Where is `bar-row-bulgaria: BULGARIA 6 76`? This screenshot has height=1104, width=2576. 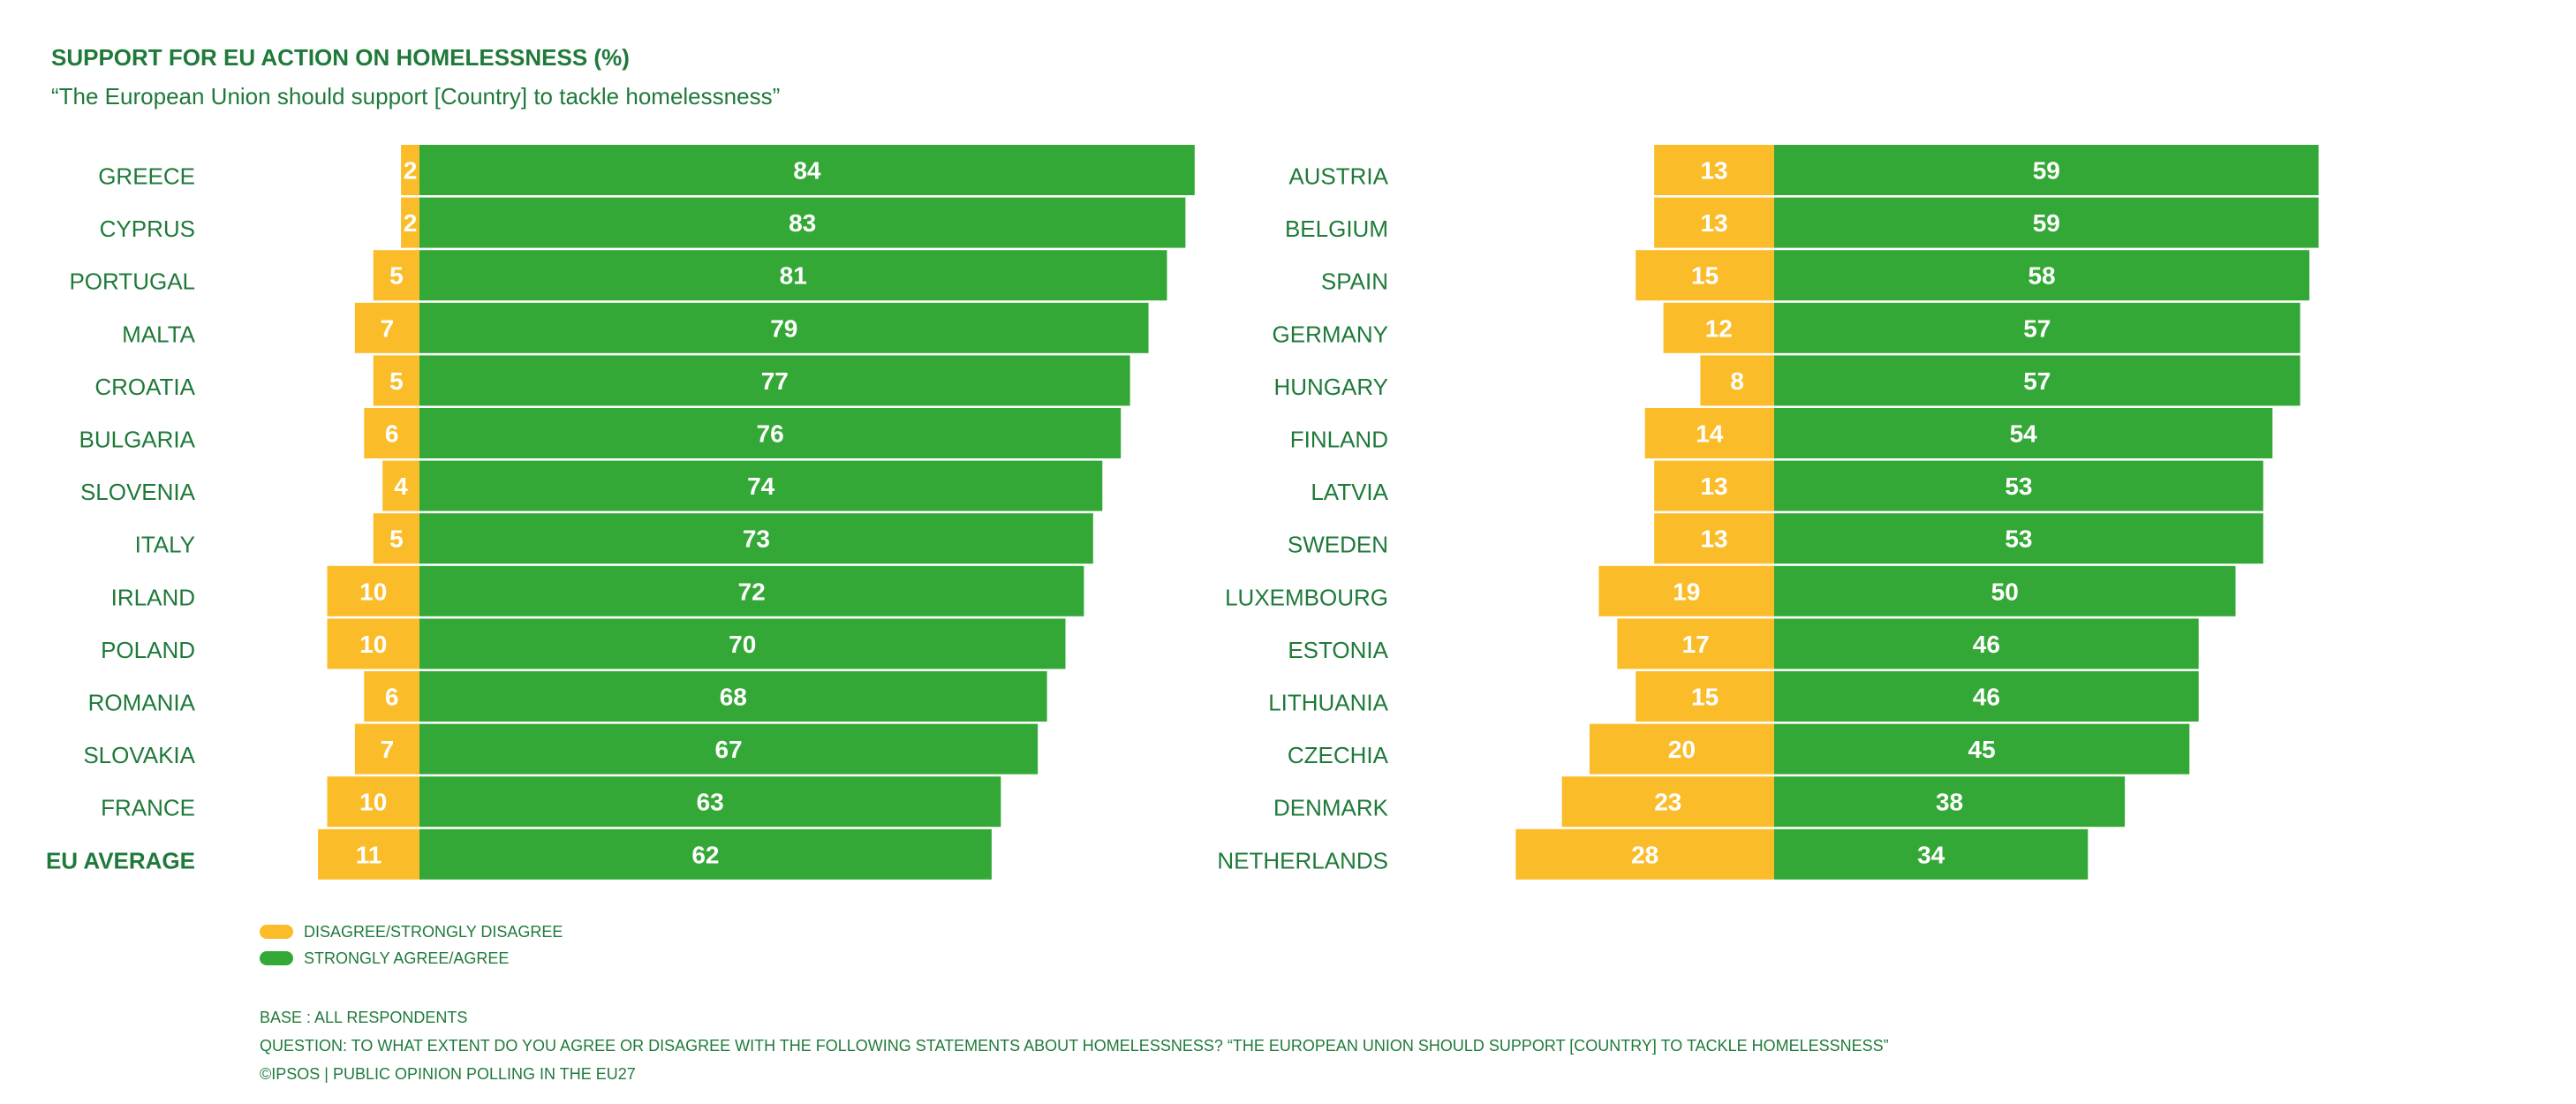
bar-row-bulgaria: BULGARIA 6 76 is located at coordinates (600, 433).